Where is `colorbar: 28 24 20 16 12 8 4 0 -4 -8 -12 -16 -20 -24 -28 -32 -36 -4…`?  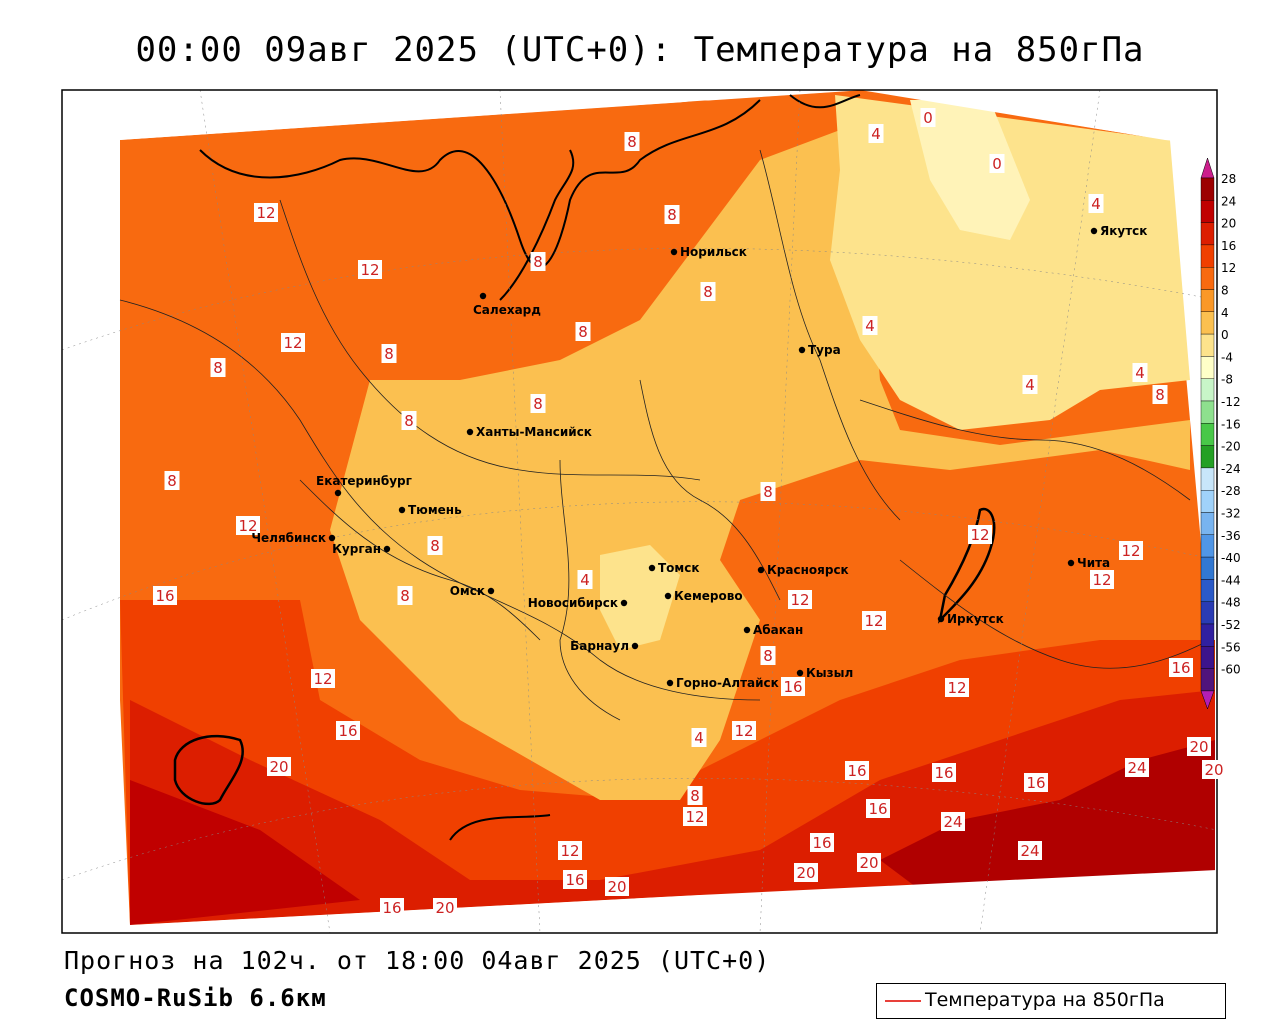
colorbar: 28 24 20 16 12 8 4 0 -4 -8 -12 -16 -20 -24 -28 -32 -36 -4… is located at coordinates (1220, 433).